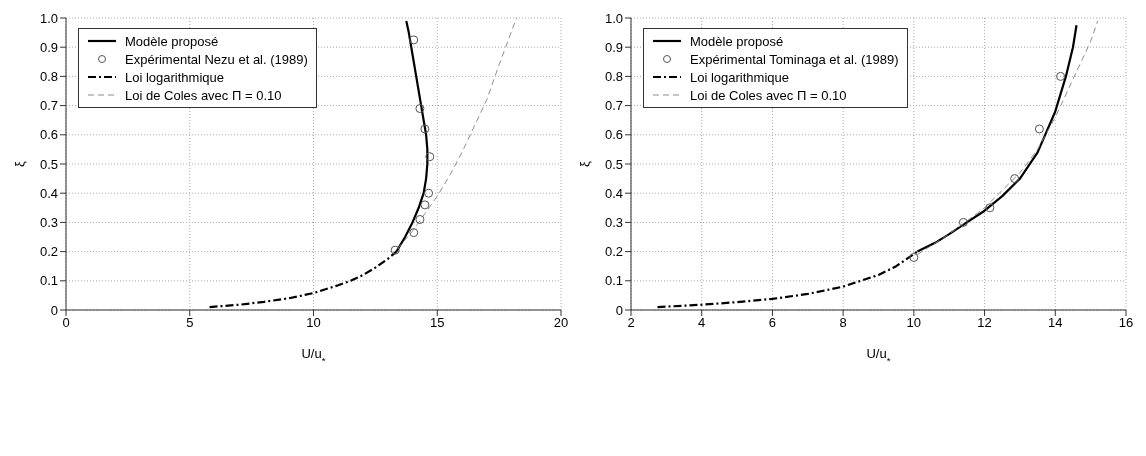 This screenshot has height=456, width=1146. Describe the element at coordinates (794, 59) in the screenshot. I see `legend-label: Expérimental Tominaga et al. (1989)` at that location.